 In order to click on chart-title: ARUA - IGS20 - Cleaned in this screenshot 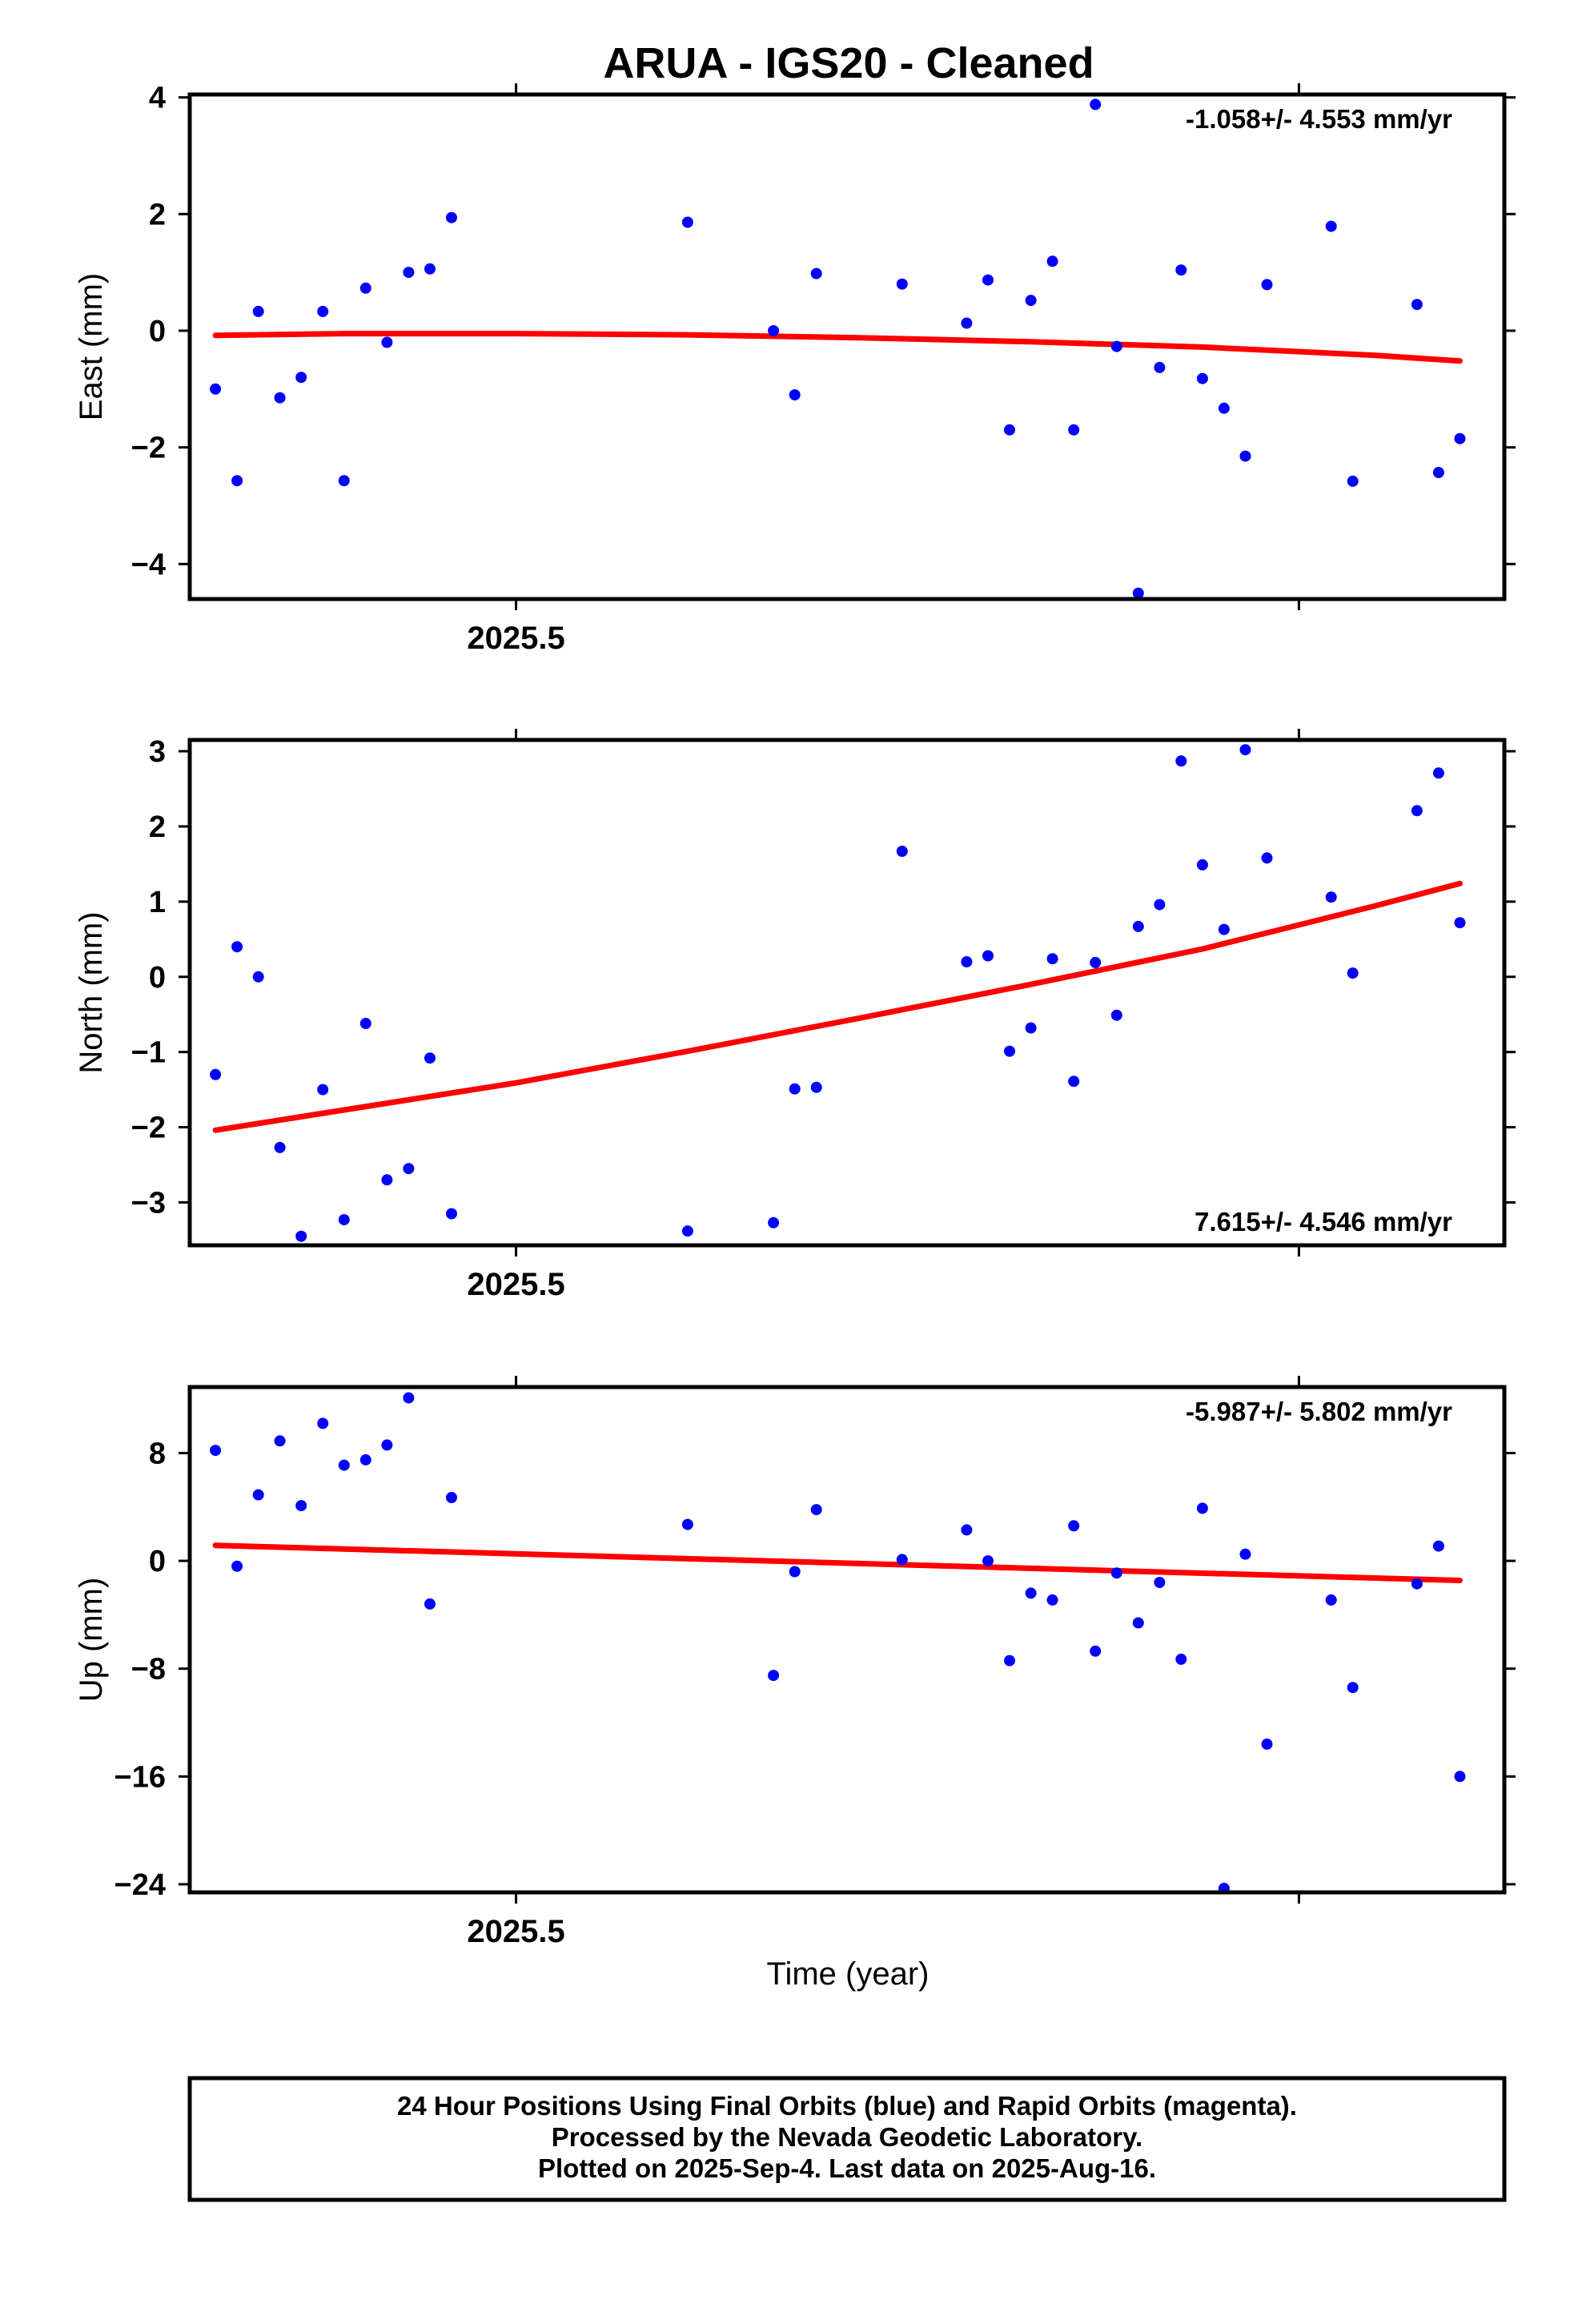, I will do `click(848, 63)`.